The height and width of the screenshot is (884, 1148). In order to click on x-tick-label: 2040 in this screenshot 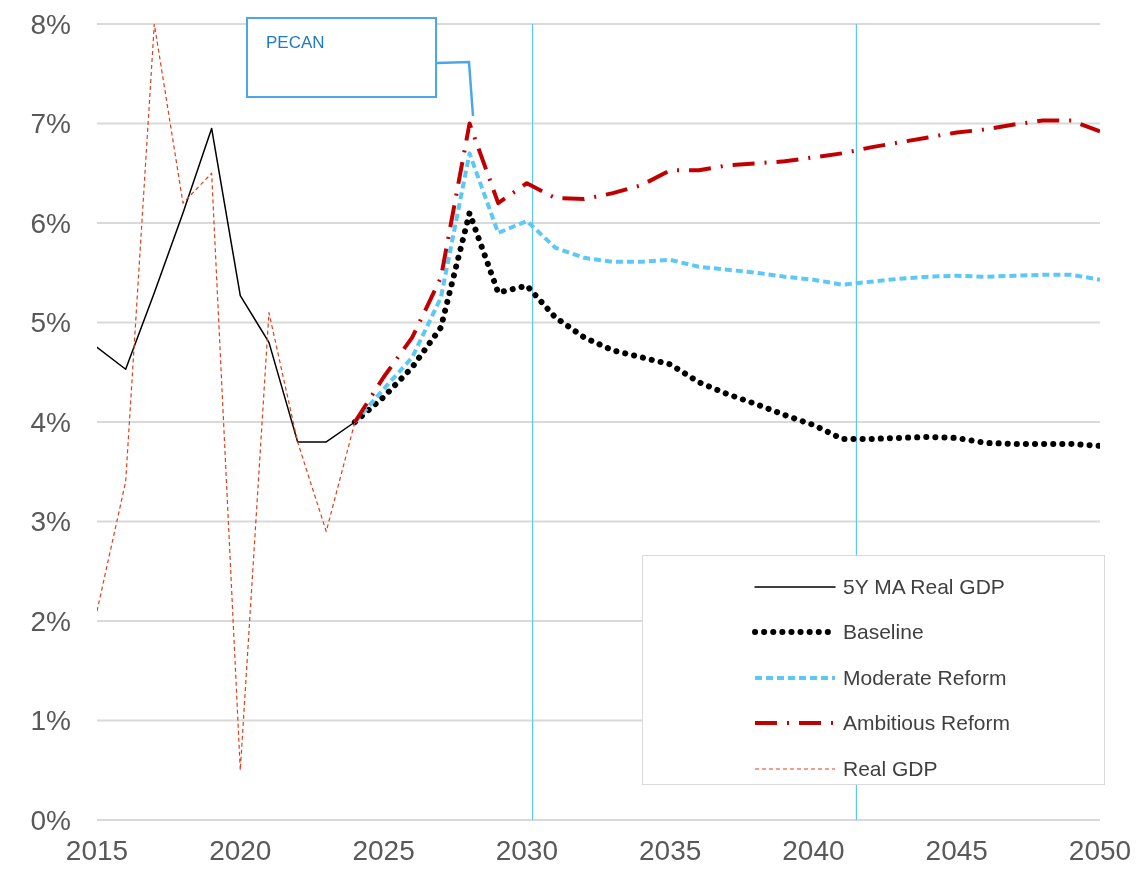, I will do `click(813, 850)`.